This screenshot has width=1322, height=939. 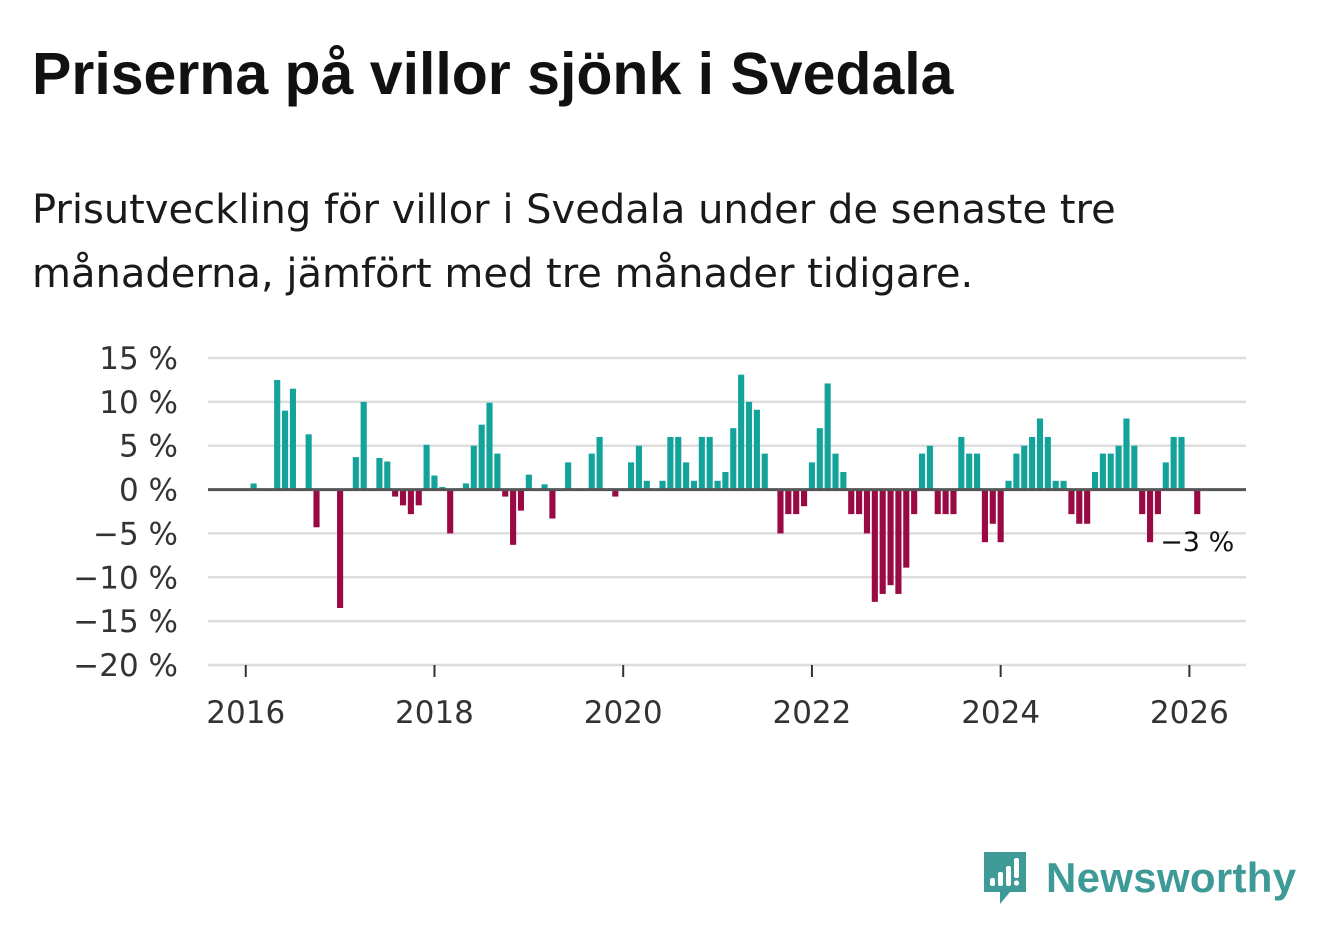 What do you see at coordinates (125, 666) in the screenshot?
I see `y-tick-label: −20 %` at bounding box center [125, 666].